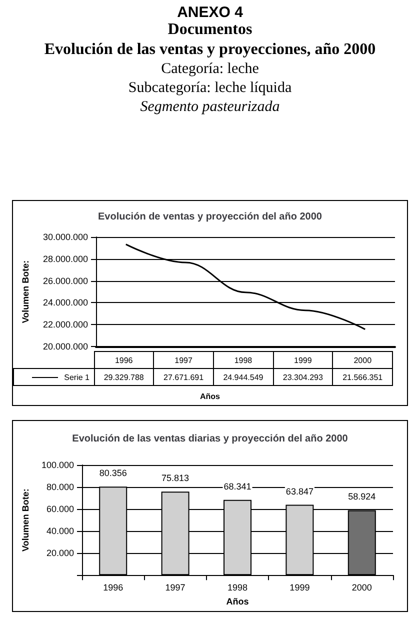 This screenshot has width=420, height=632. I want to click on text: Categoría: leche, so click(210, 69).